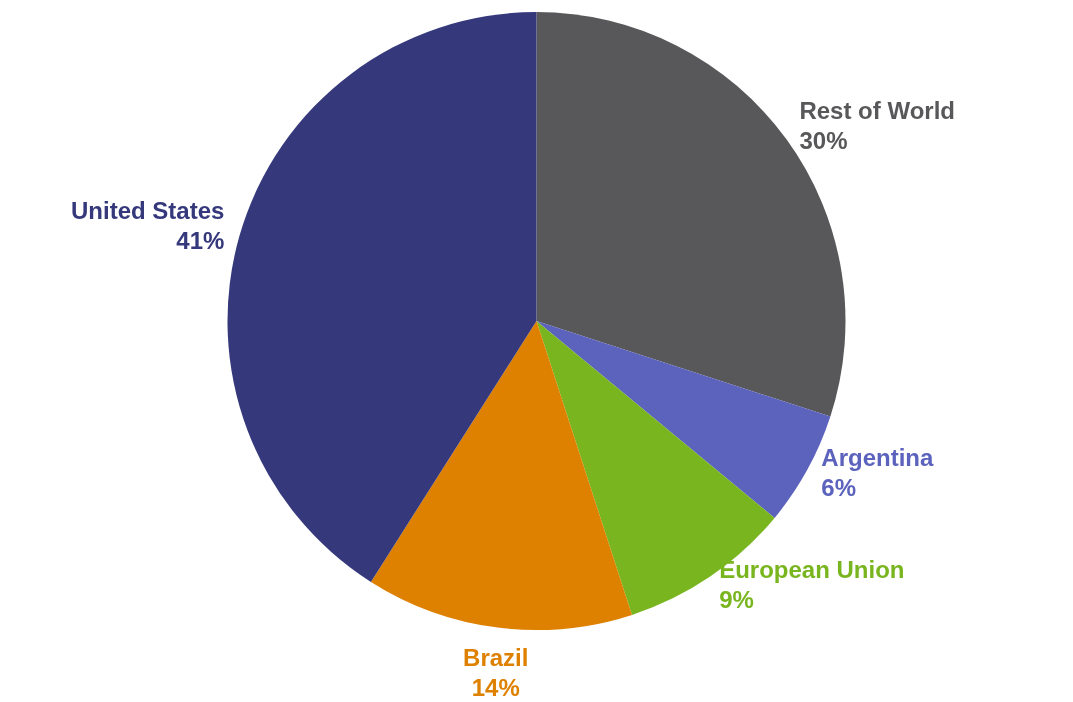 Image resolution: width=1073 pixels, height=702 pixels. I want to click on slice-label: Argentina, so click(877, 458).